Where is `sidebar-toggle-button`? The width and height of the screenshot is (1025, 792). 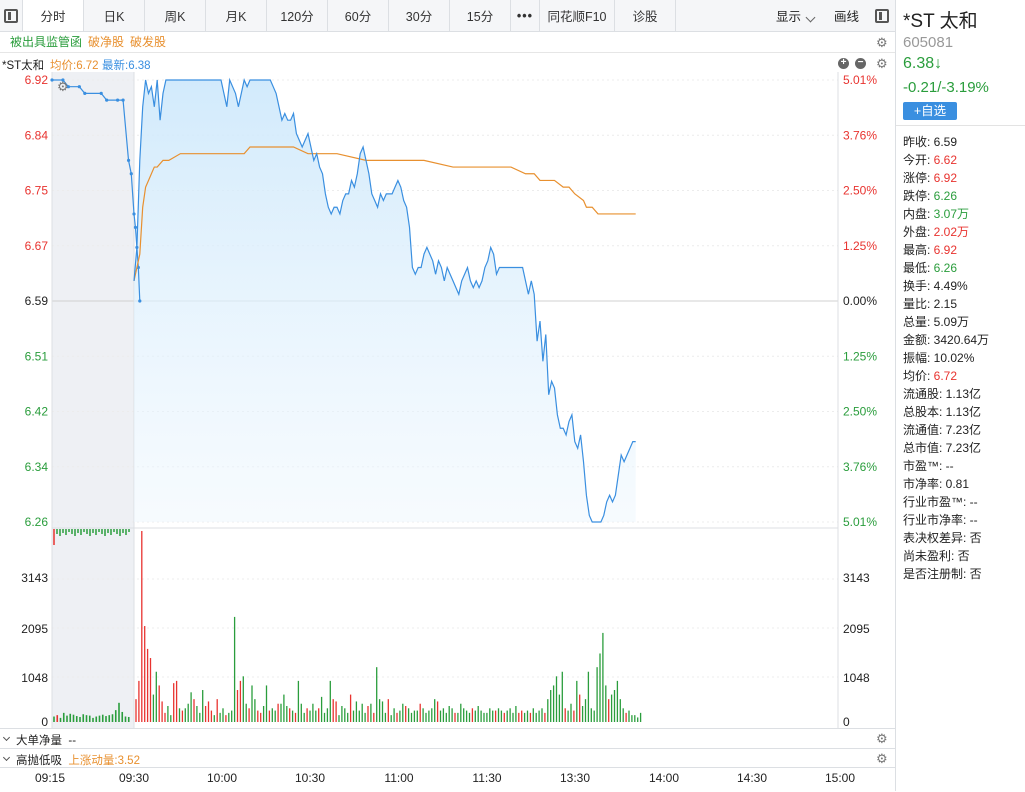 sidebar-toggle-button is located at coordinates (11, 15).